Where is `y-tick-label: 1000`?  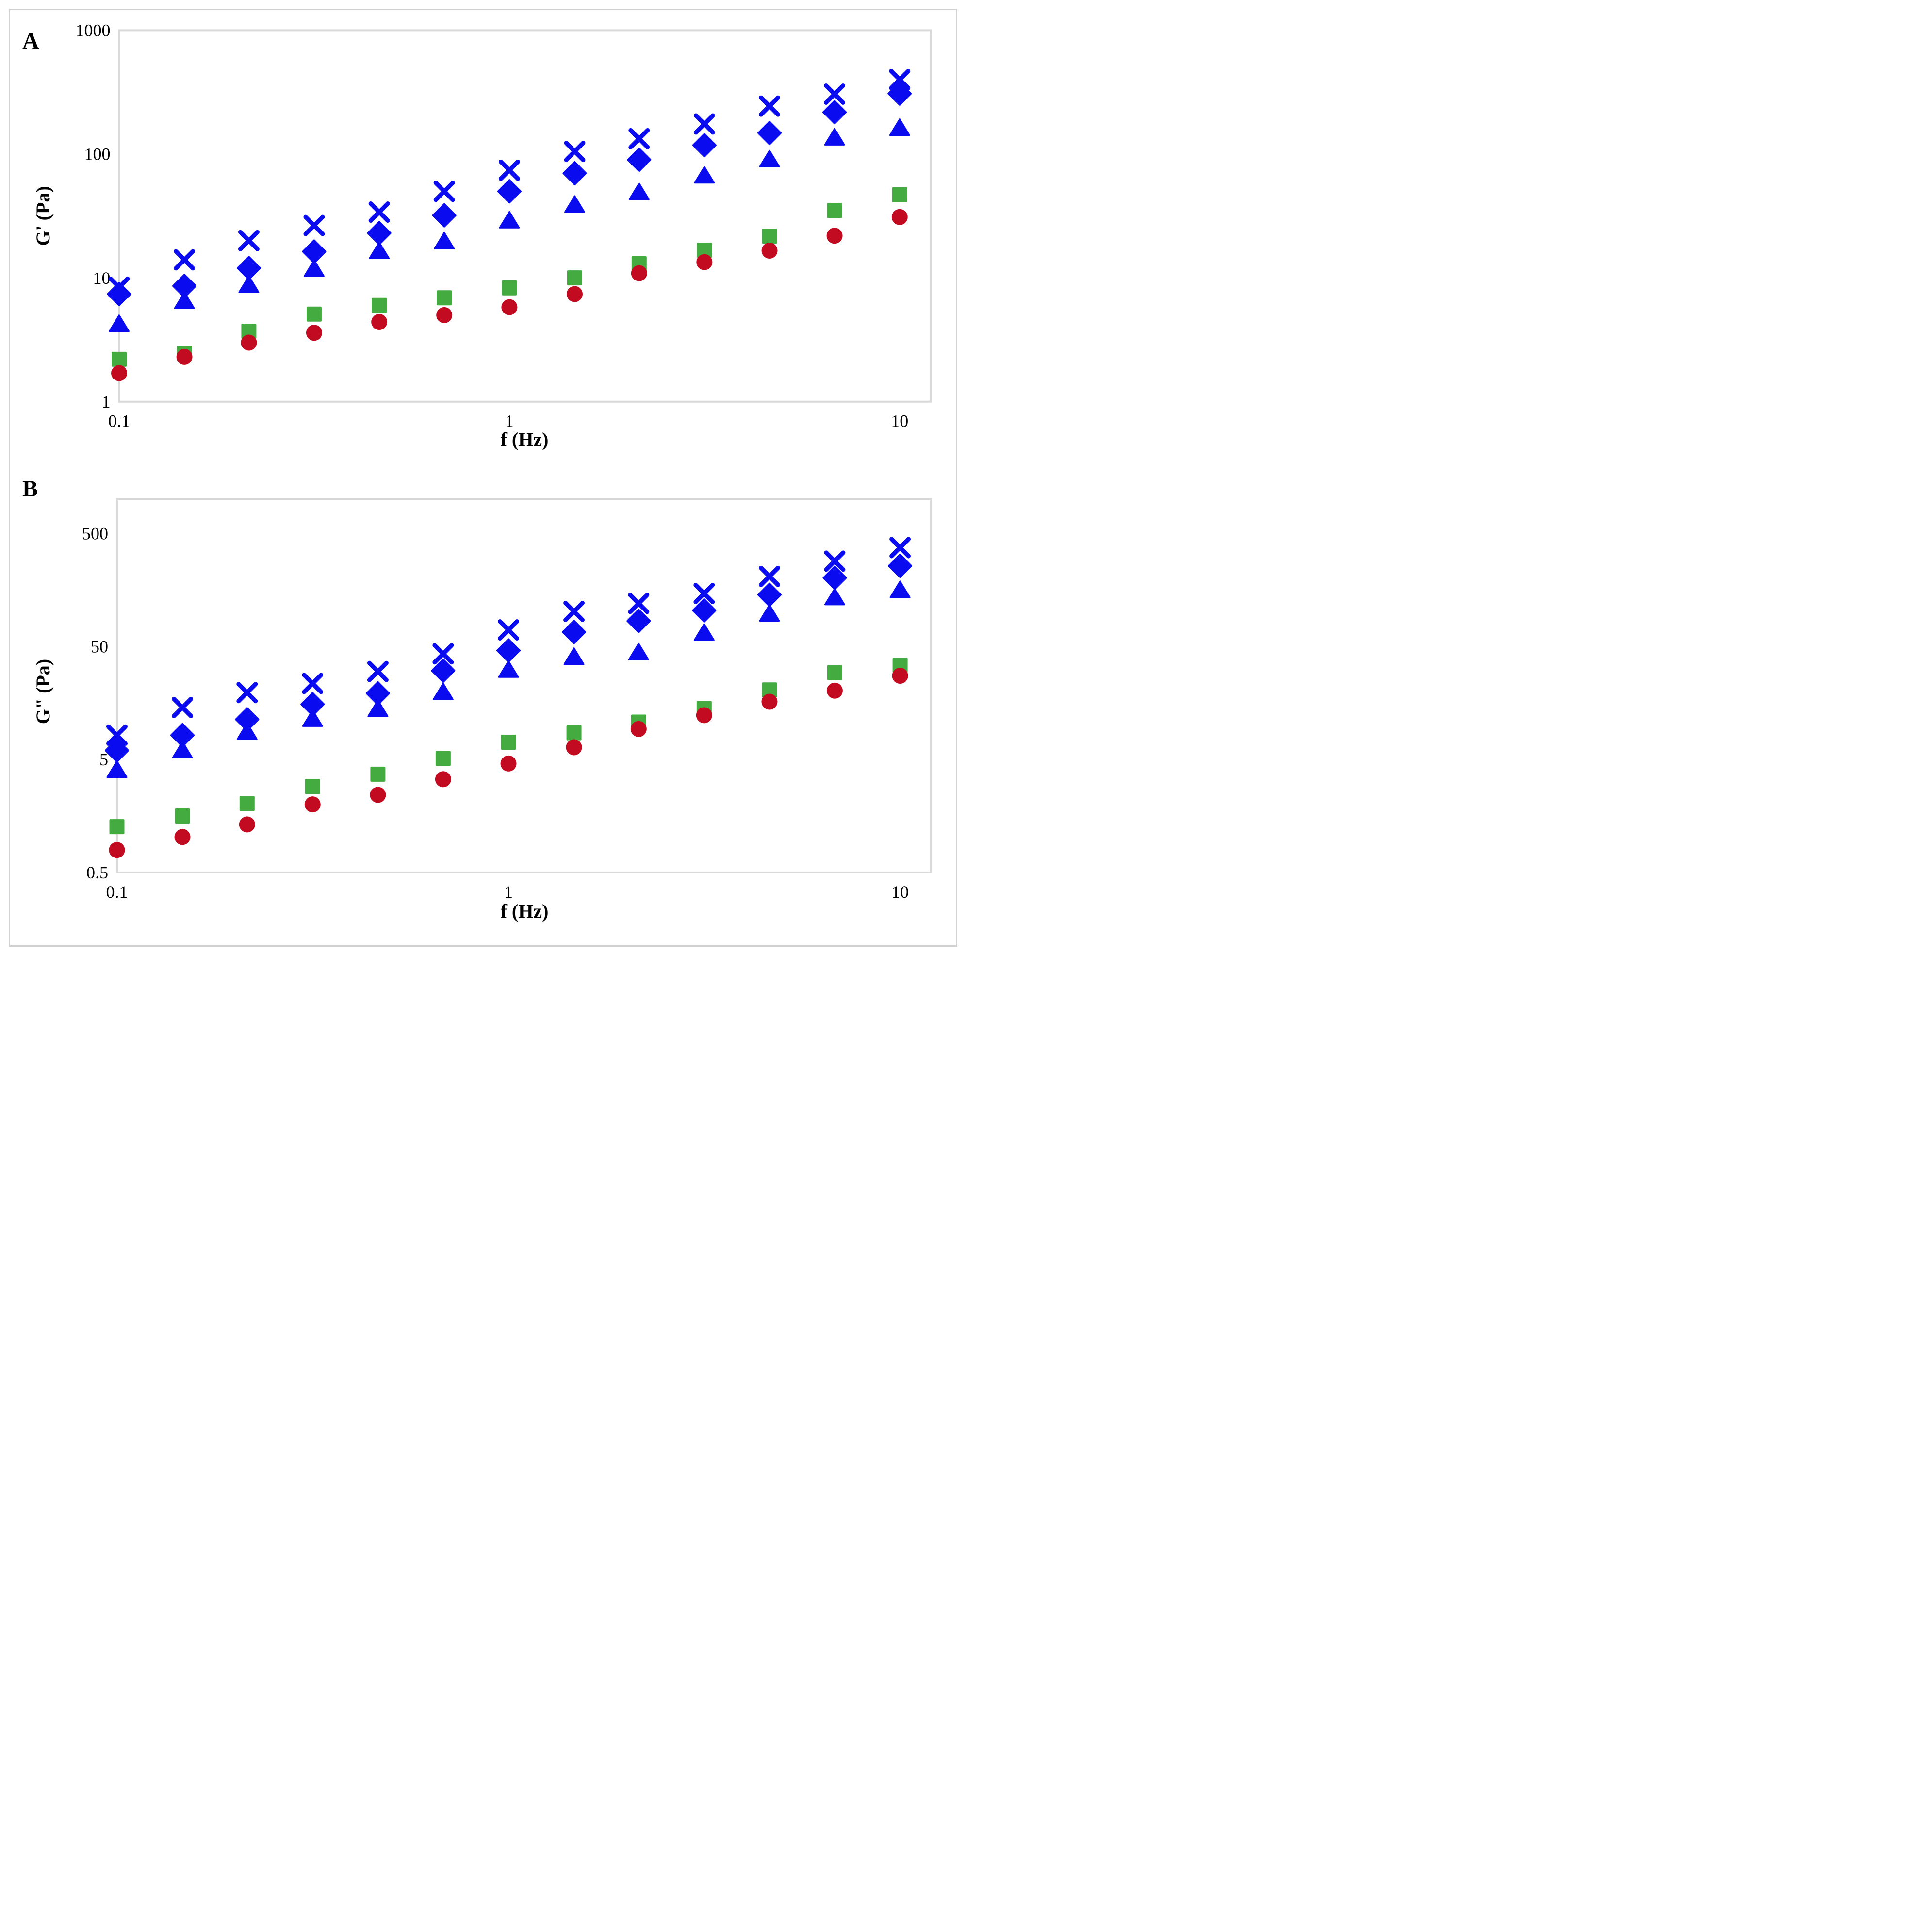
y-tick-label: 1000 is located at coordinates (93, 30).